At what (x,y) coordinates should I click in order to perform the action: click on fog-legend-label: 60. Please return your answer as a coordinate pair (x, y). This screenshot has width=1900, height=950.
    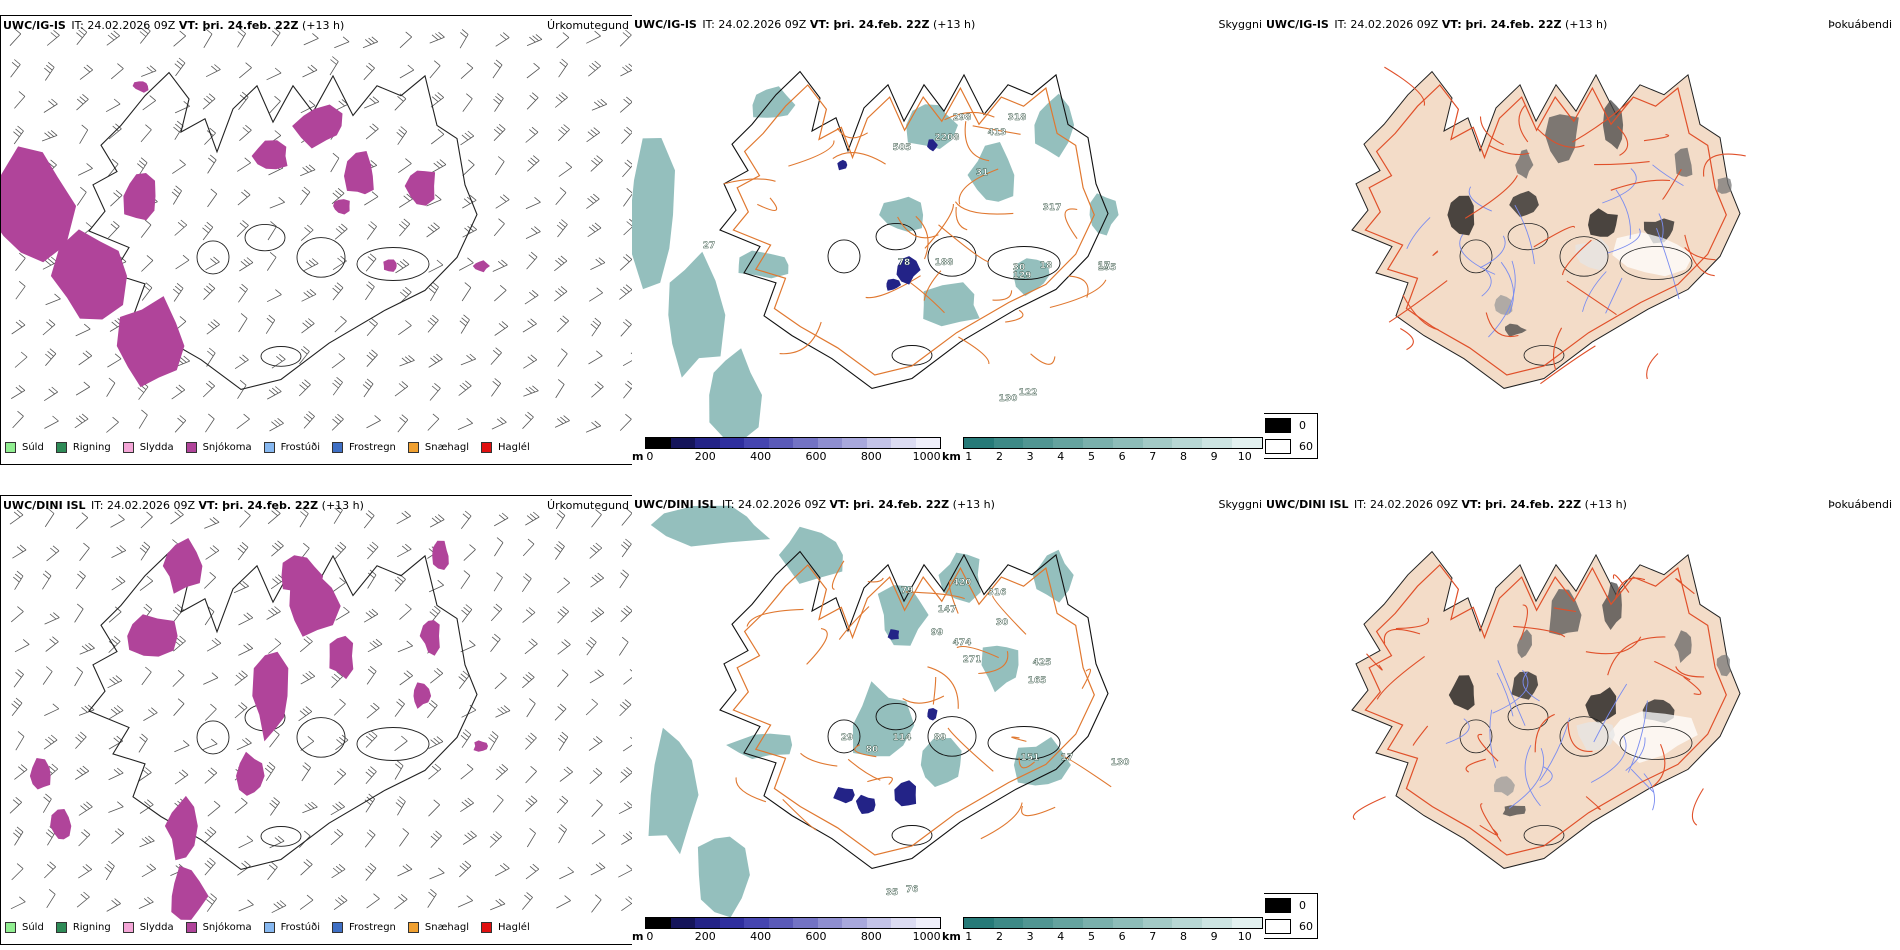
    Looking at the image, I should click on (1306, 446).